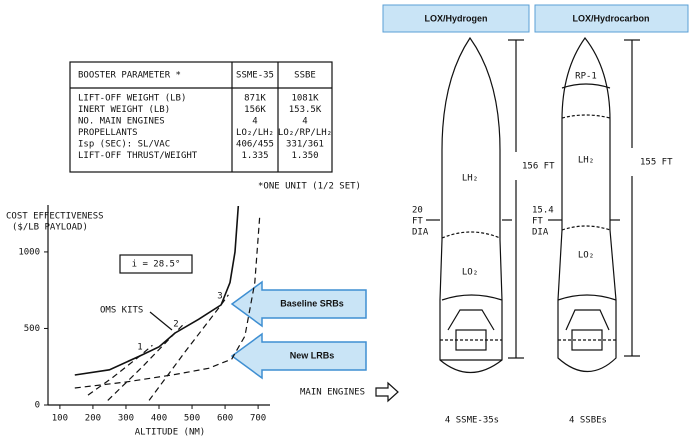 Image resolution: width=690 pixels, height=442 pixels. I want to click on table-cell: 1.335, so click(254, 156).